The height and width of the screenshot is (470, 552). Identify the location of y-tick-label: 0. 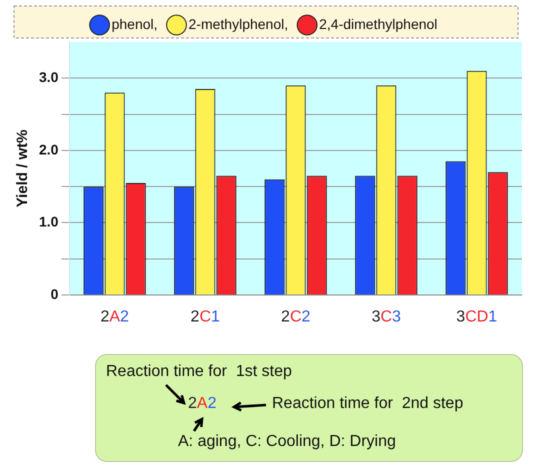
(54, 294).